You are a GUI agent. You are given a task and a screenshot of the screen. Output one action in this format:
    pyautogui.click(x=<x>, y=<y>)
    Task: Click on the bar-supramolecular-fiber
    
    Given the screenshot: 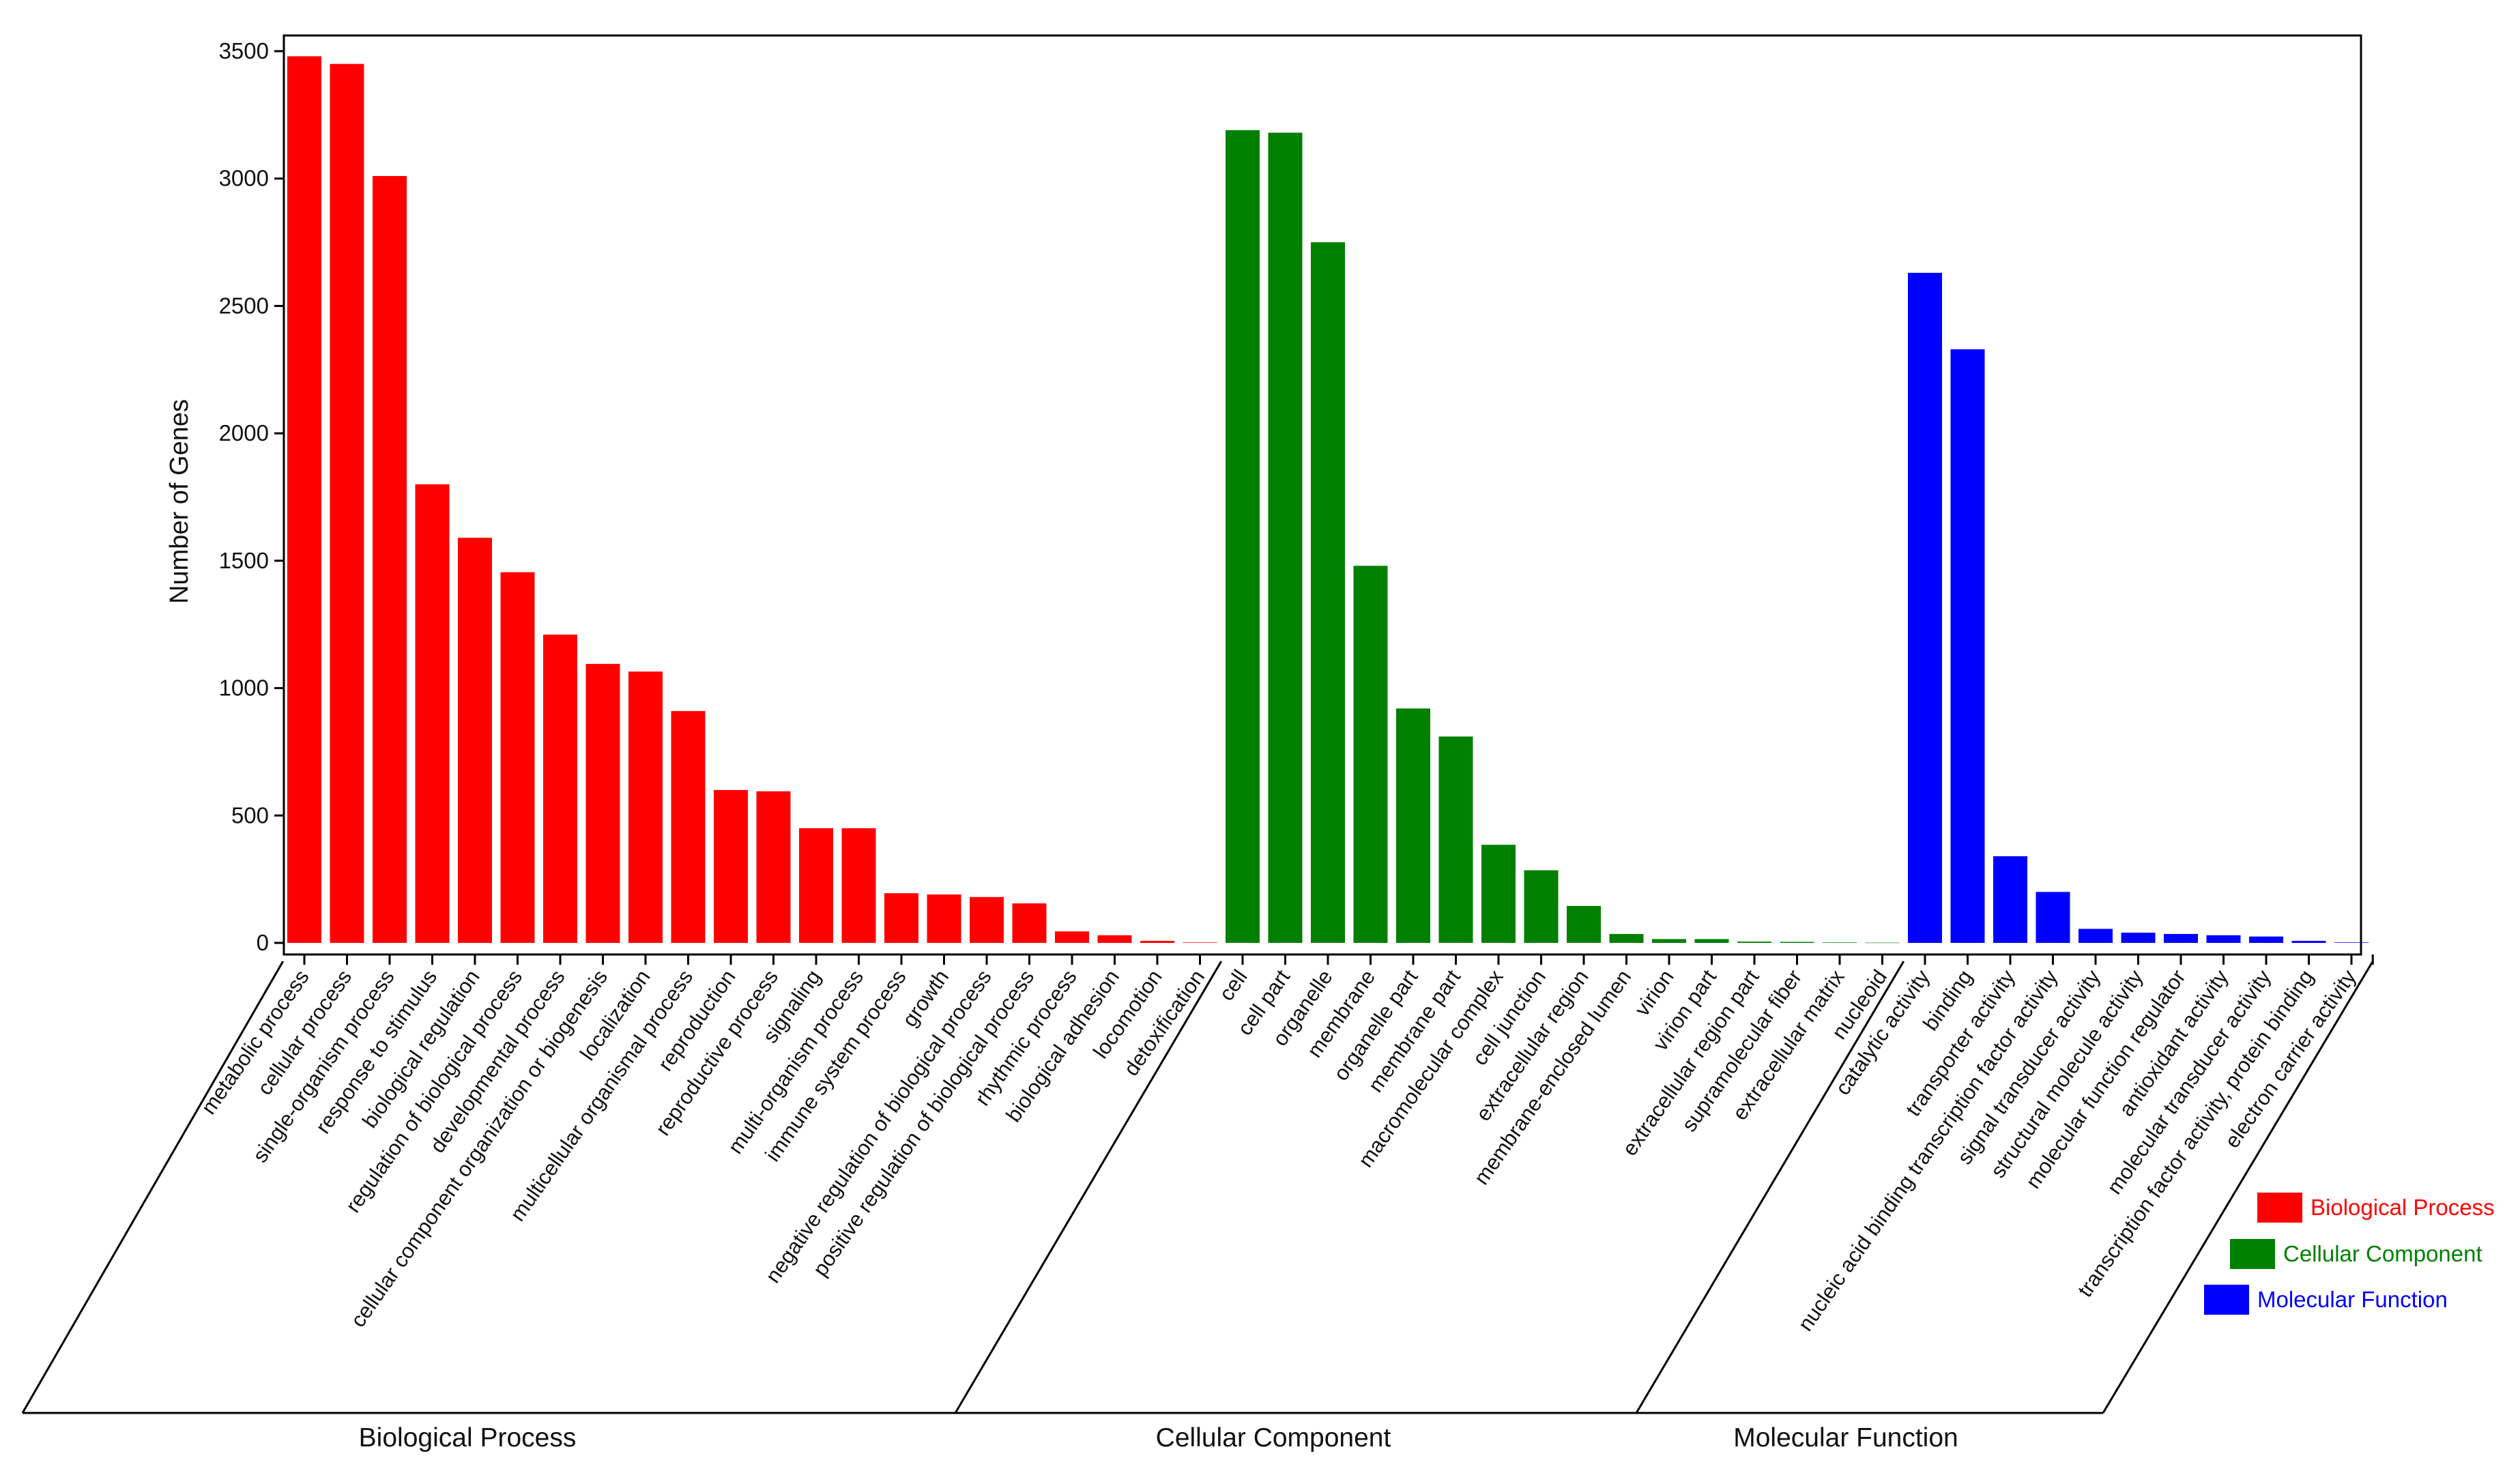 What is the action you would take?
    pyautogui.click(x=1797, y=942)
    